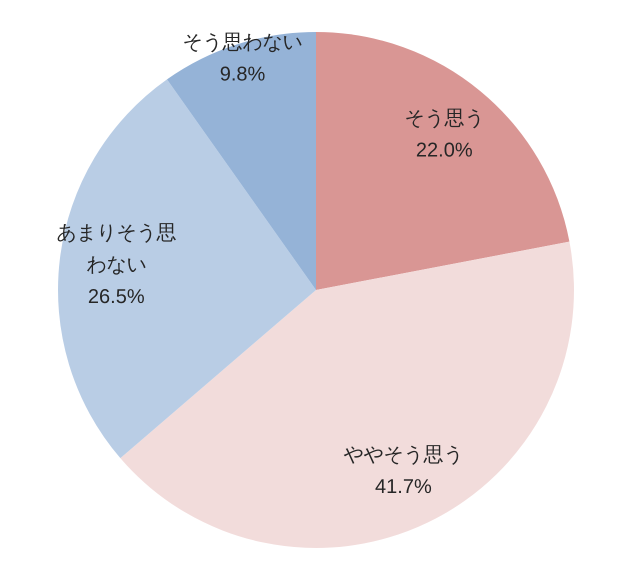 Image resolution: width=640 pixels, height=572 pixels. Describe the element at coordinates (403, 487) in the screenshot. I see `data-label: 41.7%` at that location.